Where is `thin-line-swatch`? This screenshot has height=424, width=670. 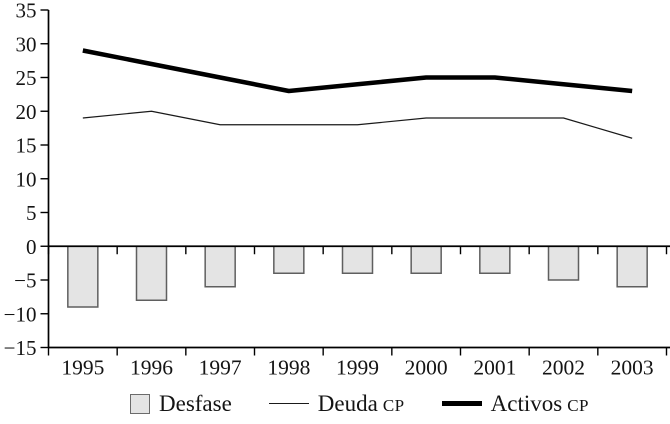 thin-line-swatch is located at coordinates (288, 403).